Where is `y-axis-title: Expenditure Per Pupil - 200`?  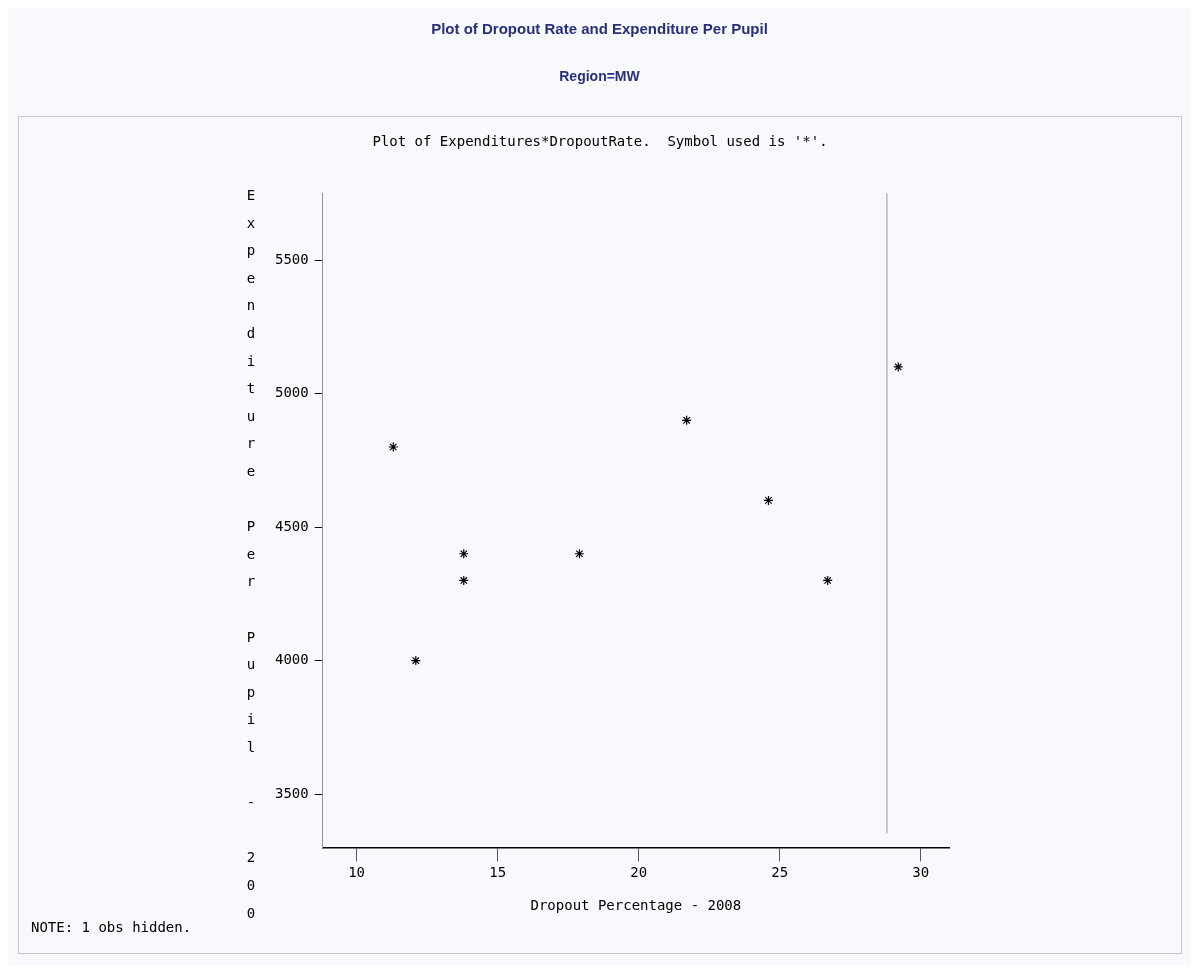
y-axis-title: Expenditure Per Pupil - 200 is located at coordinates (251, 560).